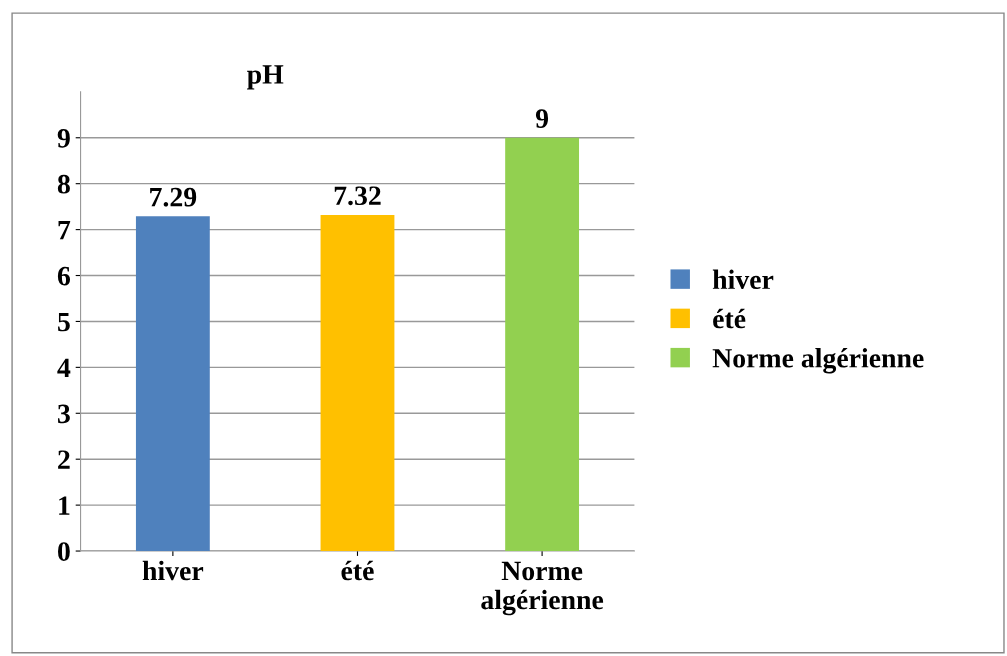  I want to click on x-tick-label: Norme algérienne, so click(542, 588).